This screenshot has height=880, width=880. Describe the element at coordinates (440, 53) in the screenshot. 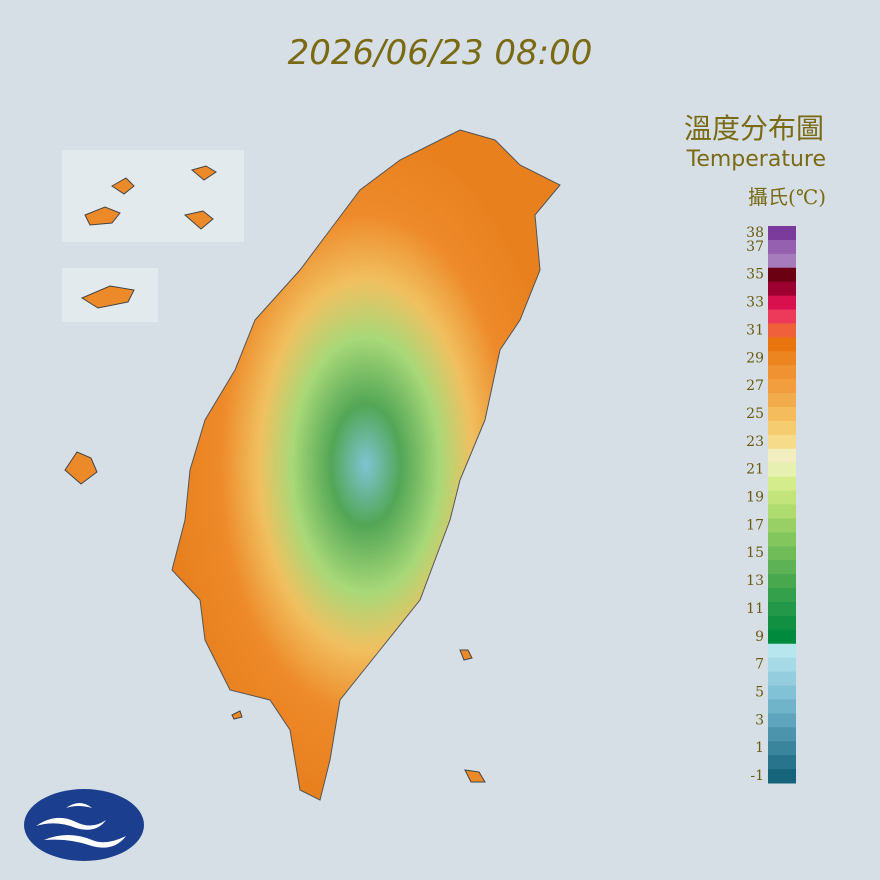

I see `datetime: 2026/06/23 08:00` at that location.